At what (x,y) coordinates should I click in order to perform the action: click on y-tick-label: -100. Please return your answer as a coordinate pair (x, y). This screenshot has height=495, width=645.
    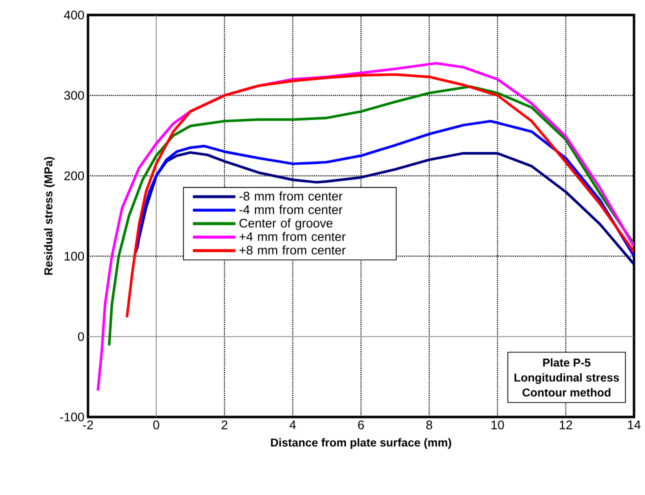
    Looking at the image, I should click on (72, 417).